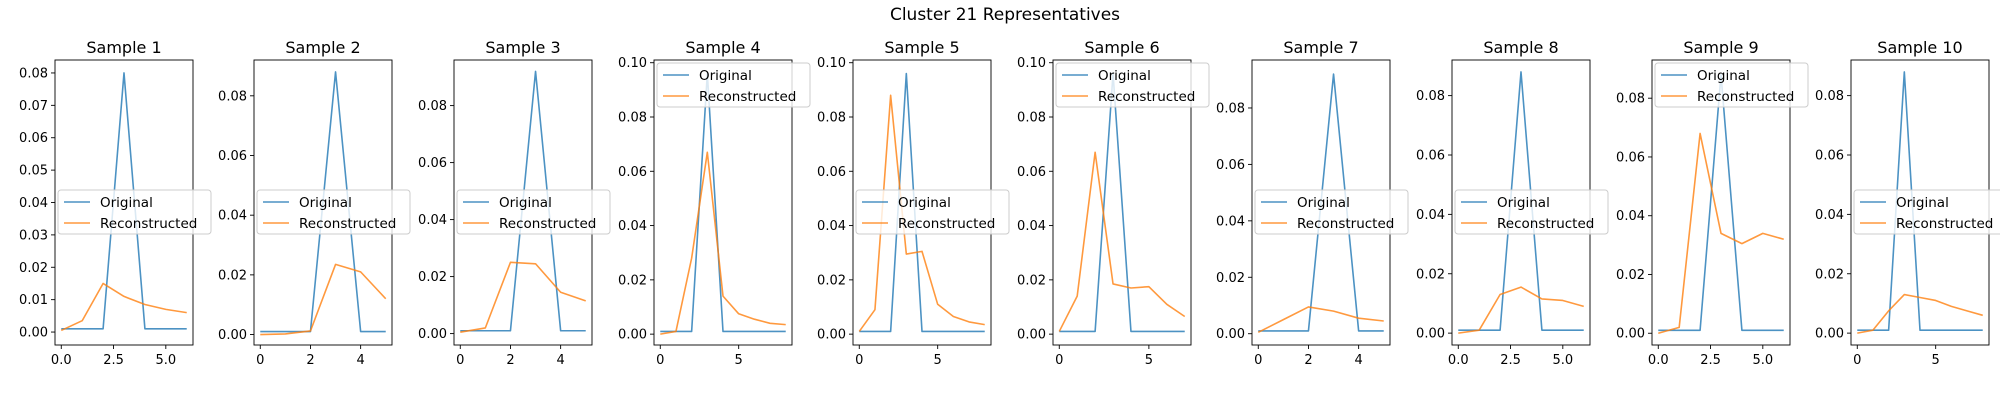 This screenshot has height=400, width=2000. I want to click on subplot-title: Sample 8, so click(1520, 47).